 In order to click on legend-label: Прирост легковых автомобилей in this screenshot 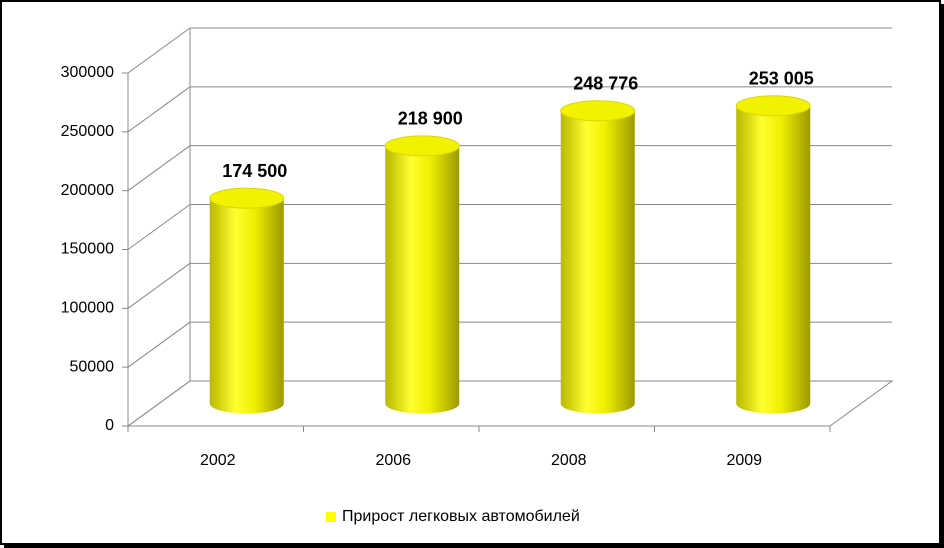, I will do `click(461, 516)`.